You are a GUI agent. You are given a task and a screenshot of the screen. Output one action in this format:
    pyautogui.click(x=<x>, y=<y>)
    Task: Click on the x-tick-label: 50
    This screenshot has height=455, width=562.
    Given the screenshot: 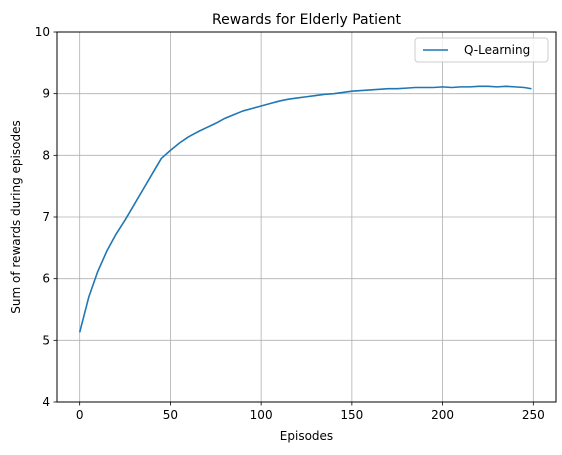 What is the action you would take?
    pyautogui.click(x=170, y=415)
    